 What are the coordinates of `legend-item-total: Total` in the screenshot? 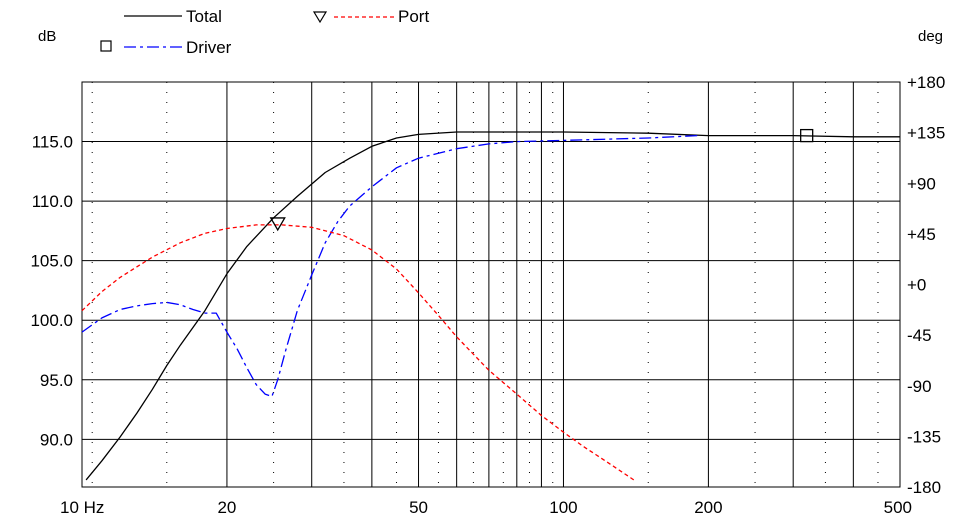 It's located at (173, 16).